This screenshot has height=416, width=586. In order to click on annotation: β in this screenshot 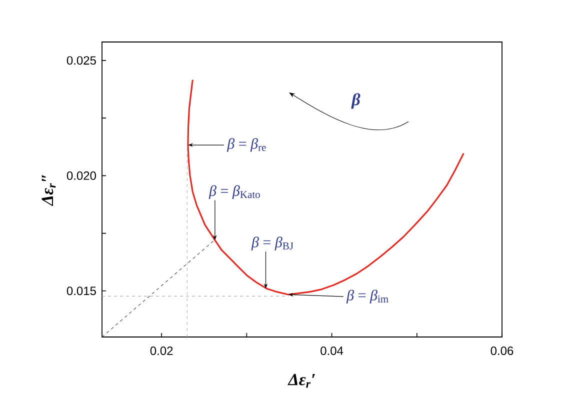, I will do `click(355, 101)`.